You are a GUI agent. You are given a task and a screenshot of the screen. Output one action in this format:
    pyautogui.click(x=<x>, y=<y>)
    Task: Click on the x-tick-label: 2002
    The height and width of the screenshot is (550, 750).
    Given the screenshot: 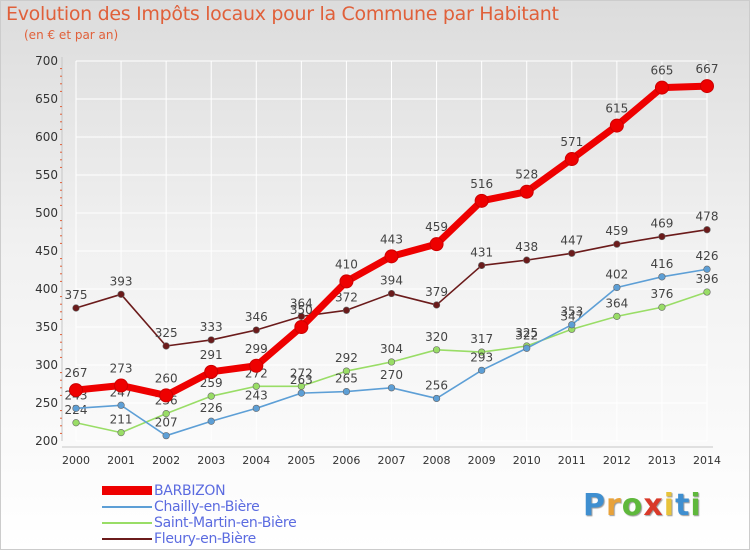 What is the action you would take?
    pyautogui.click(x=166, y=460)
    